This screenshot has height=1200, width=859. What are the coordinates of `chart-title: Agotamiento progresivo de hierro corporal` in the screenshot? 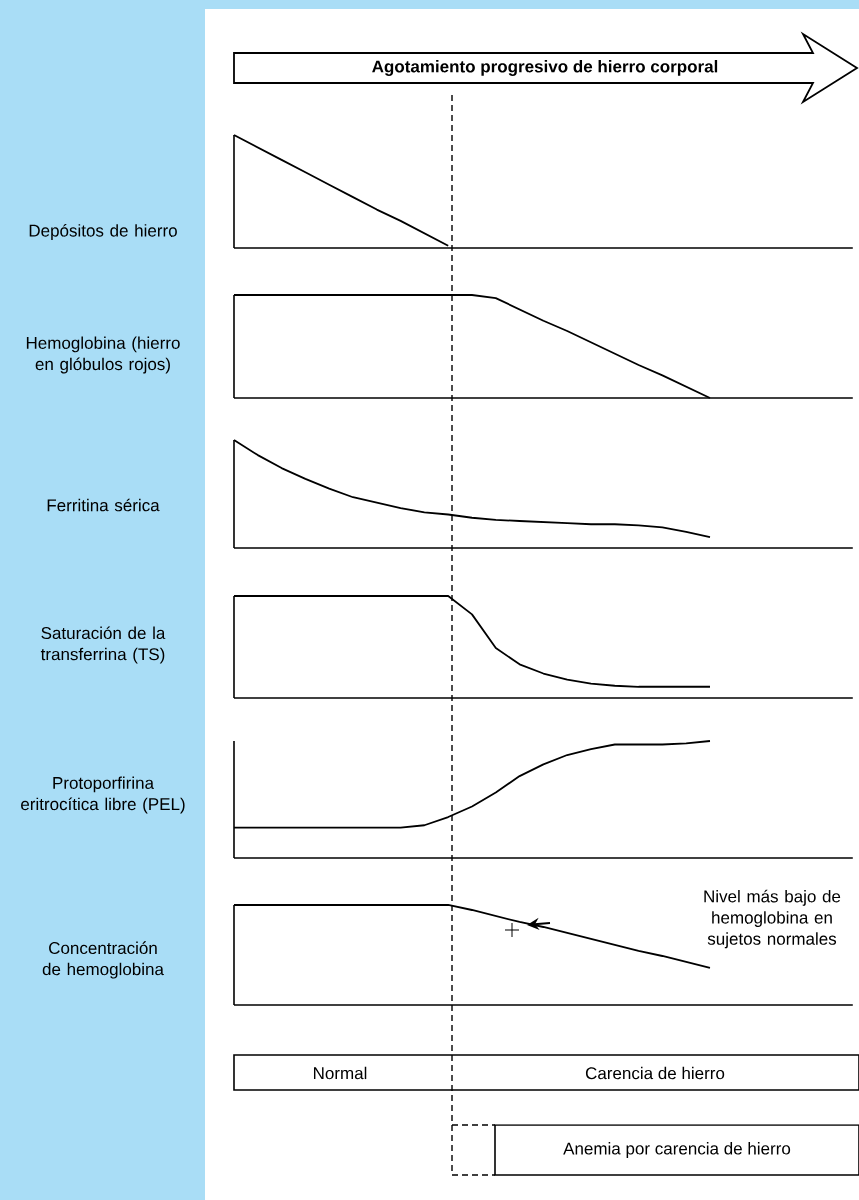 It's located at (545, 68).